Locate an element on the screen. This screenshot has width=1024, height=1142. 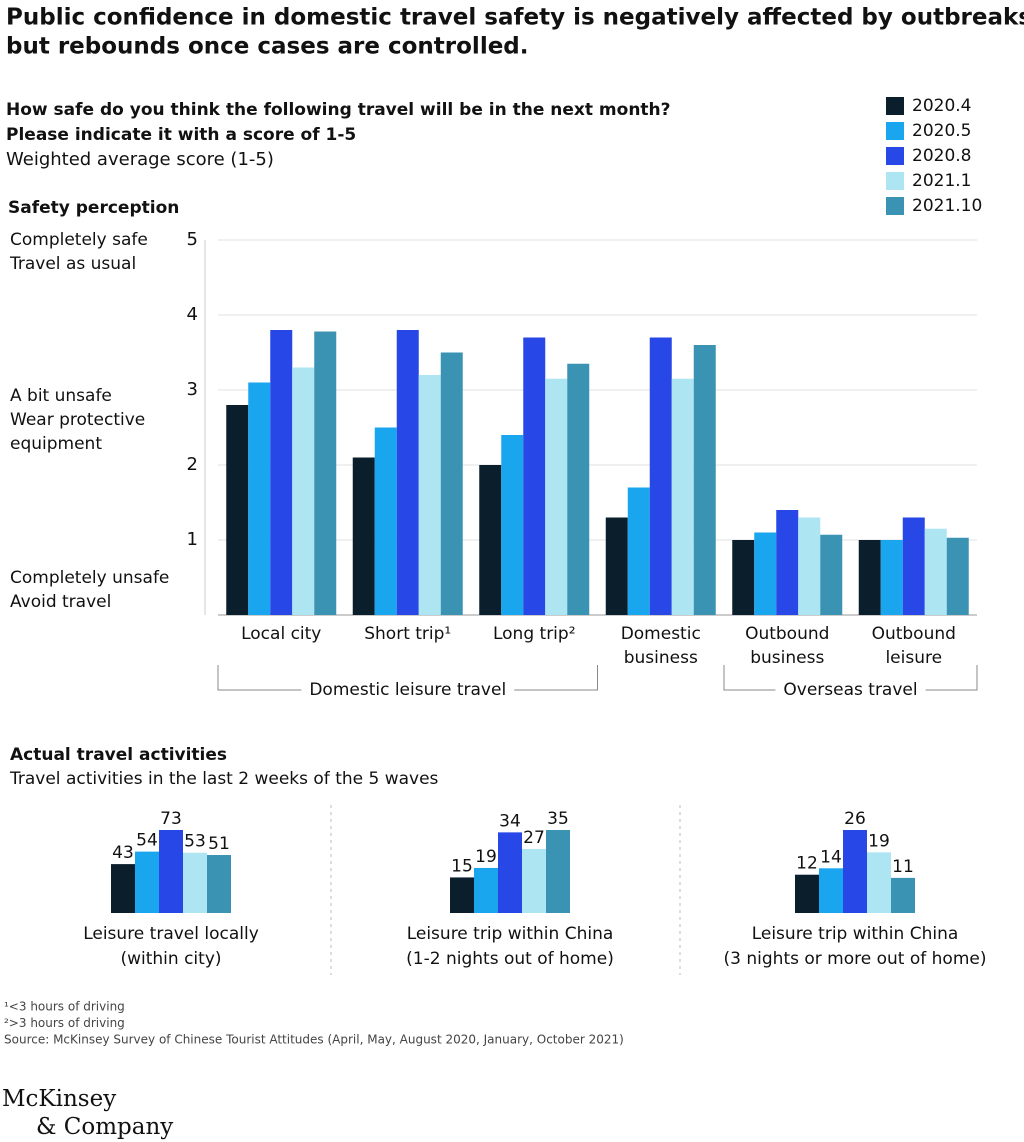
value-label: 34 is located at coordinates (510, 821).